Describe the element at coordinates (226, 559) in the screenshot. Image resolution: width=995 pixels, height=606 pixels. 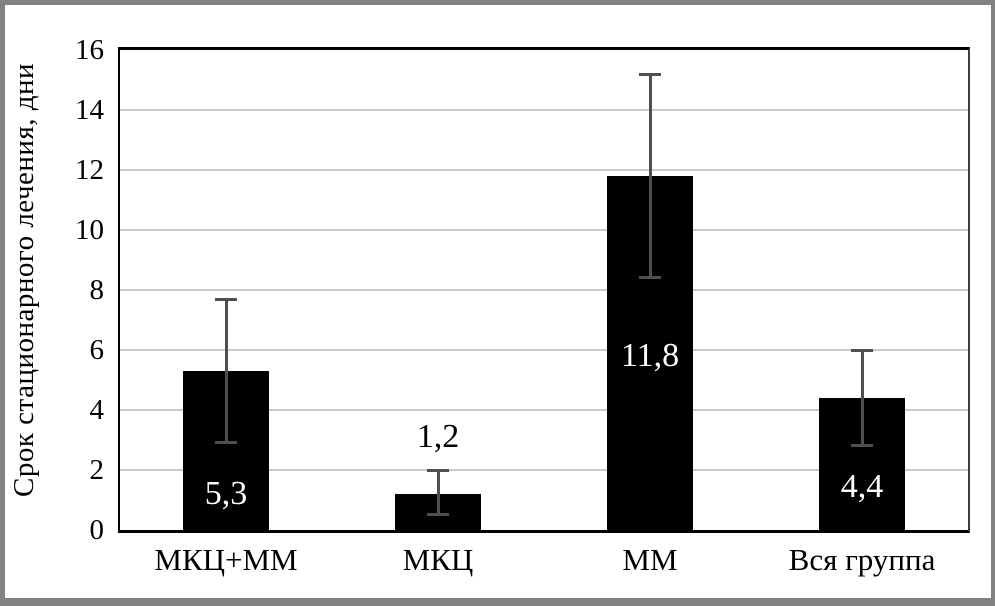
I see `x-category-label: МКЦ+ММ` at that location.